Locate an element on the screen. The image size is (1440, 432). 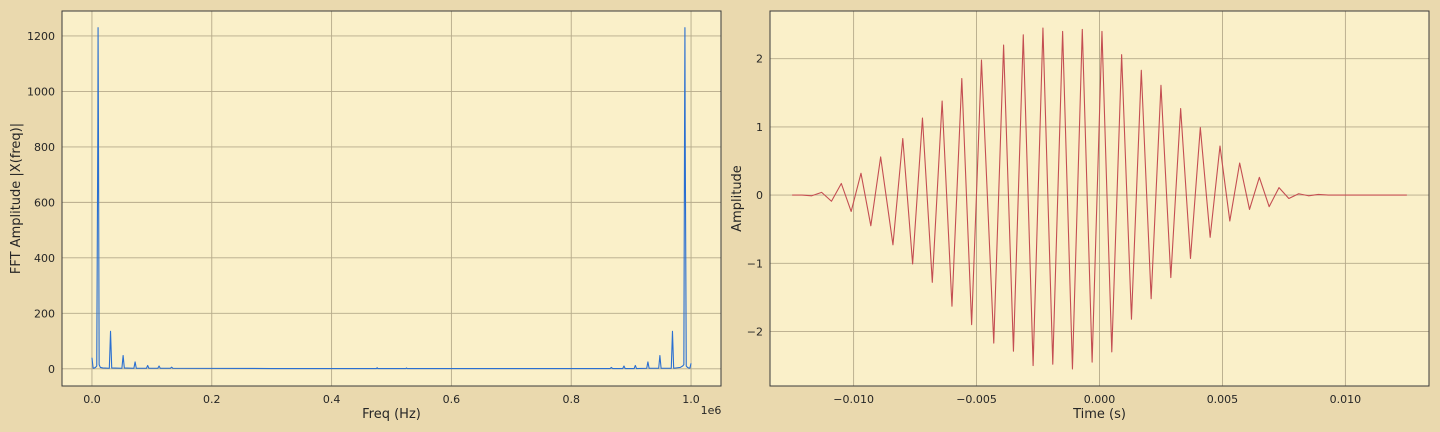
x-tick-label: 1.0 is located at coordinates (691, 399).